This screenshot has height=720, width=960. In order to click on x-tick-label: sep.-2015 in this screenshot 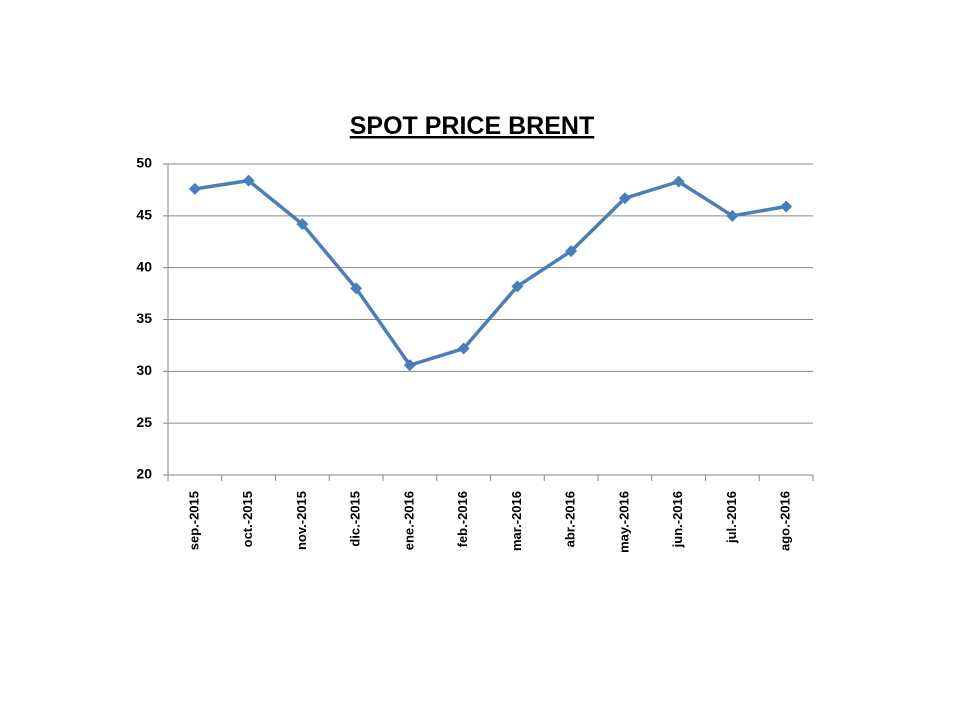, I will do `click(193, 520)`.